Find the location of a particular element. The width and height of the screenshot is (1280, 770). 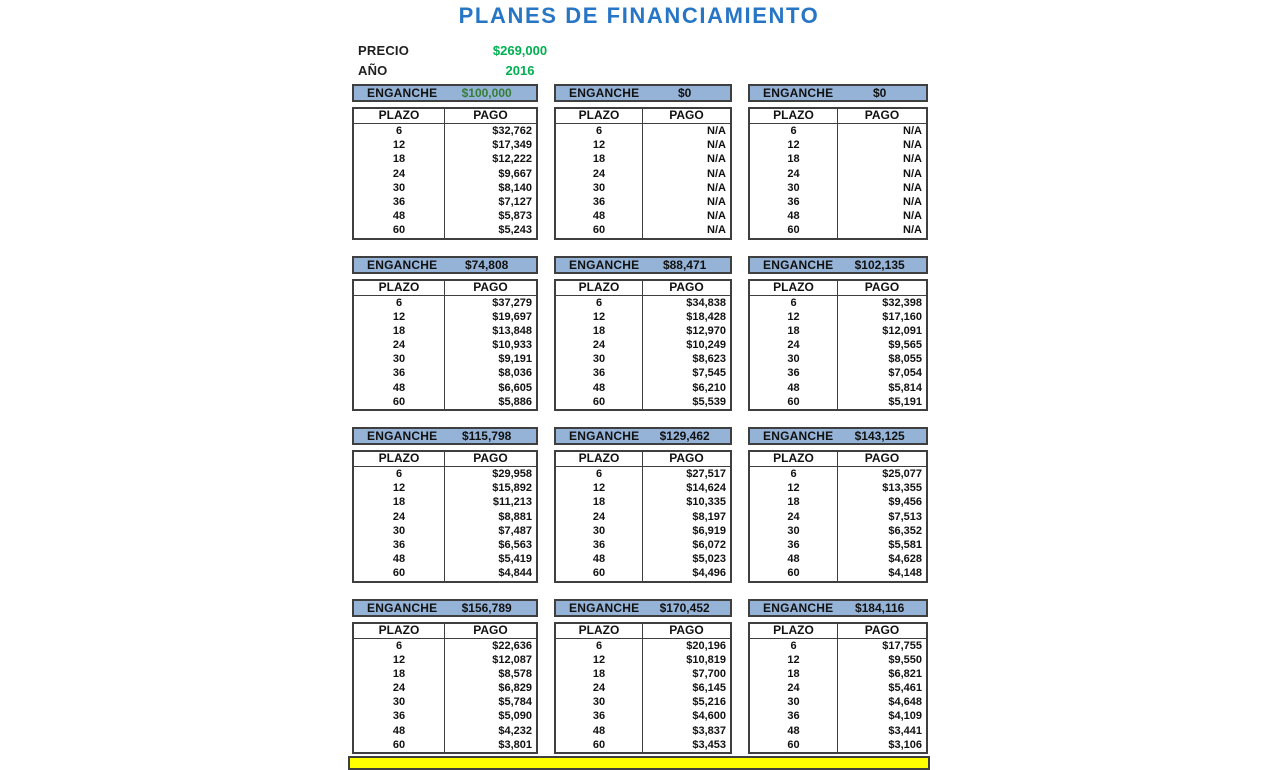

pago-value: $22,636 is located at coordinates (512, 645).